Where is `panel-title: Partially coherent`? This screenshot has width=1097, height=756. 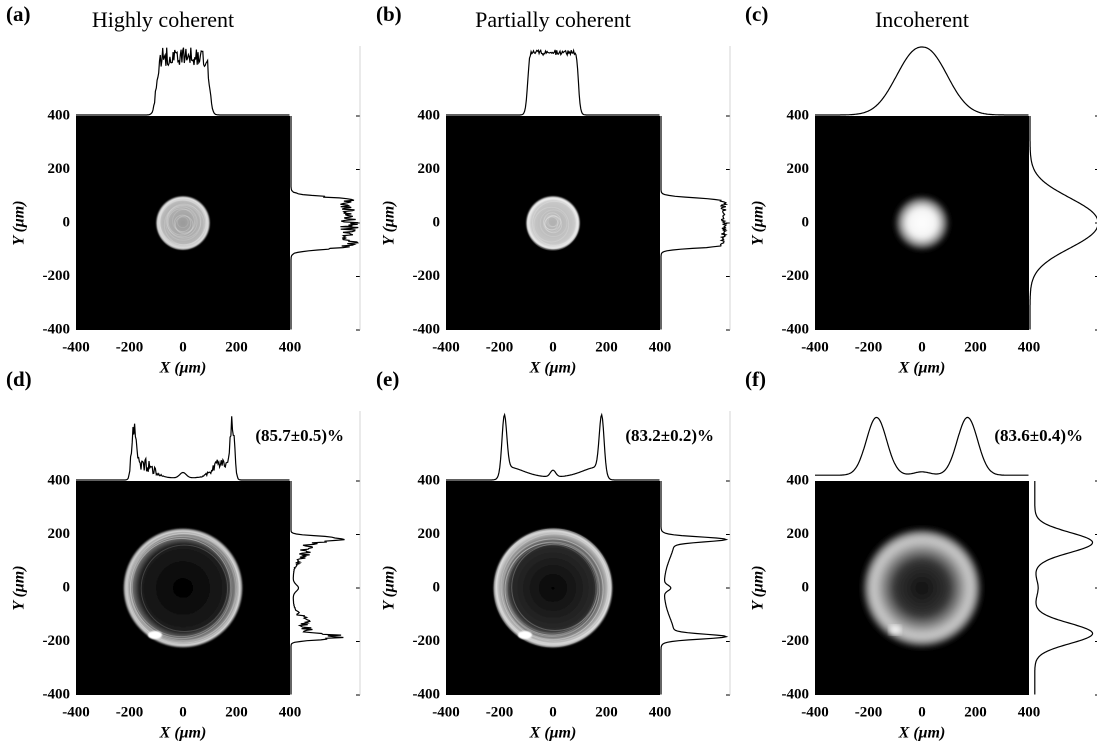 panel-title: Partially coherent is located at coordinates (553, 19).